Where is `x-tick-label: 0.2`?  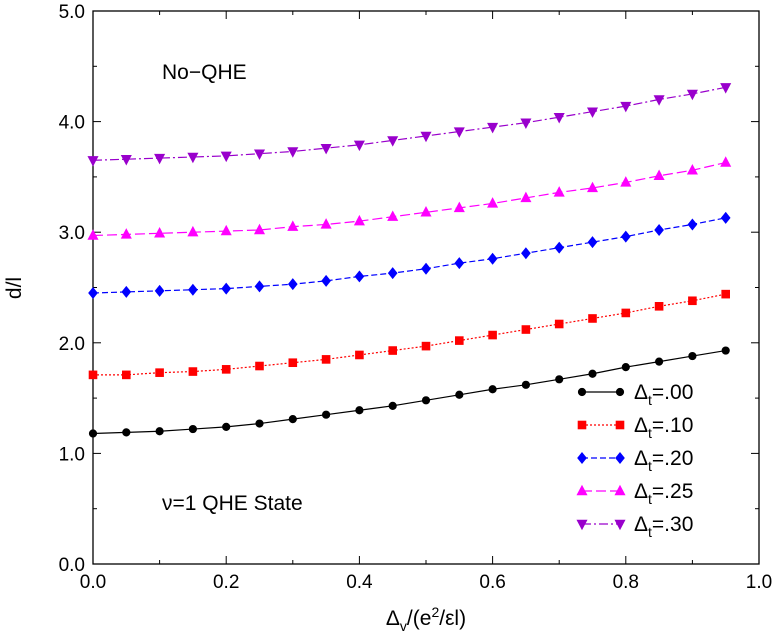 x-tick-label: 0.2 is located at coordinates (226, 582).